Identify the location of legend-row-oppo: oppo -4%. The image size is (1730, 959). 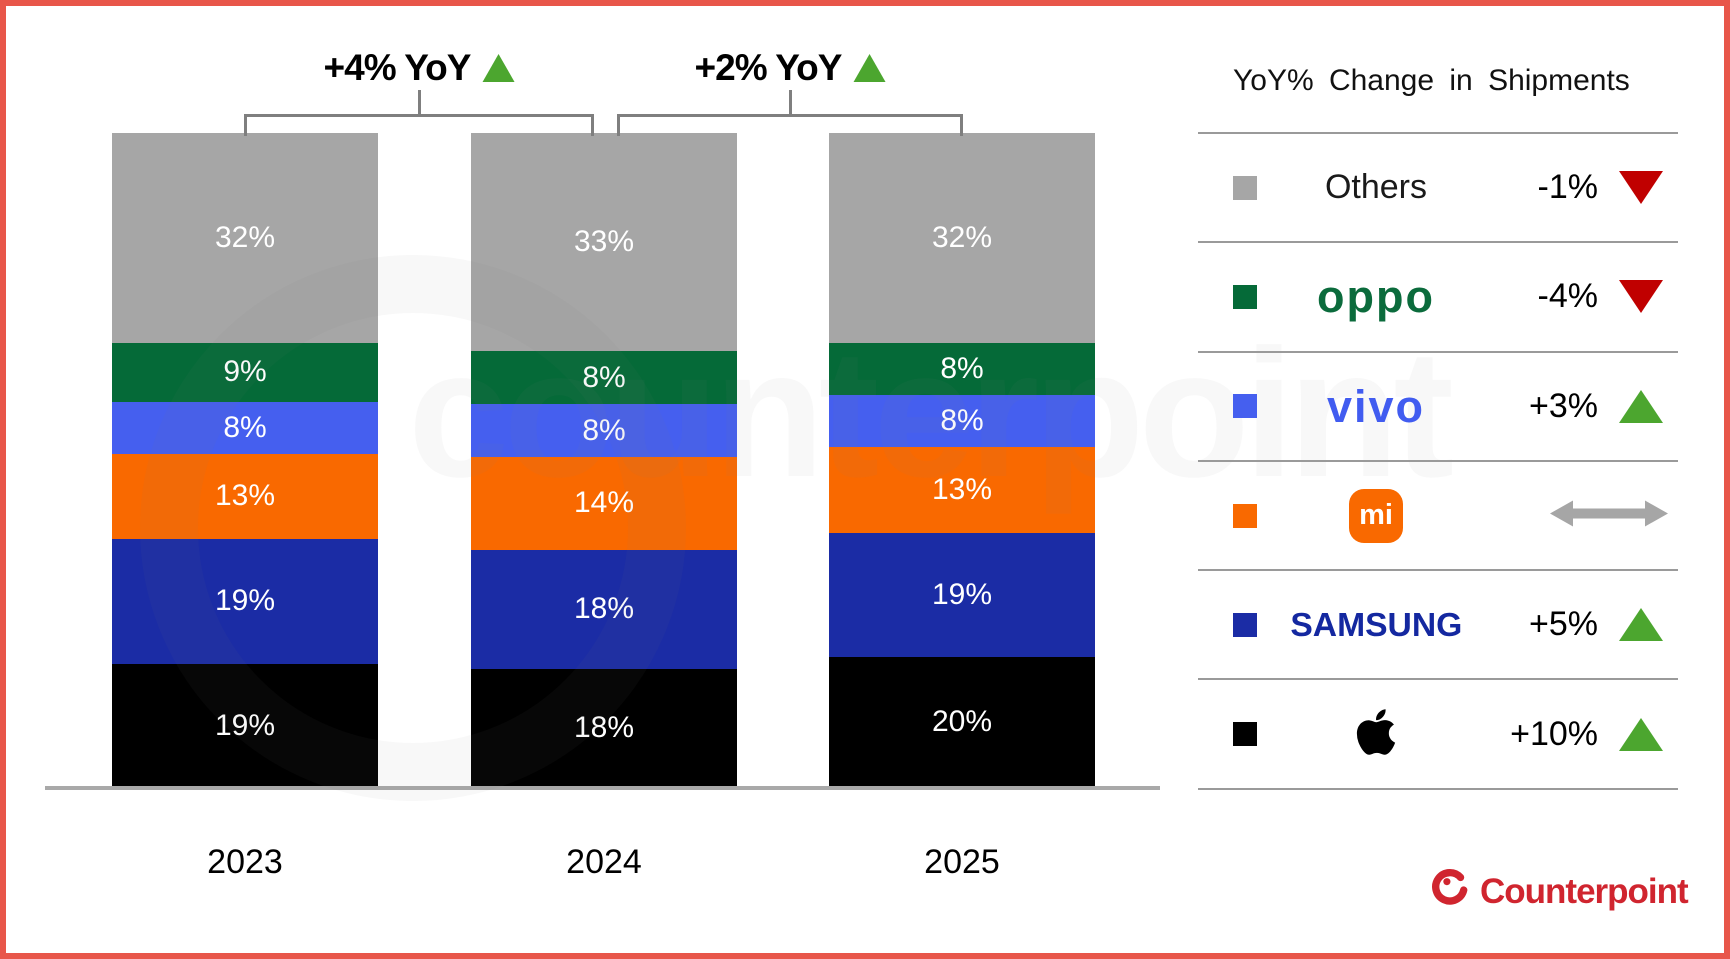
(1438, 298).